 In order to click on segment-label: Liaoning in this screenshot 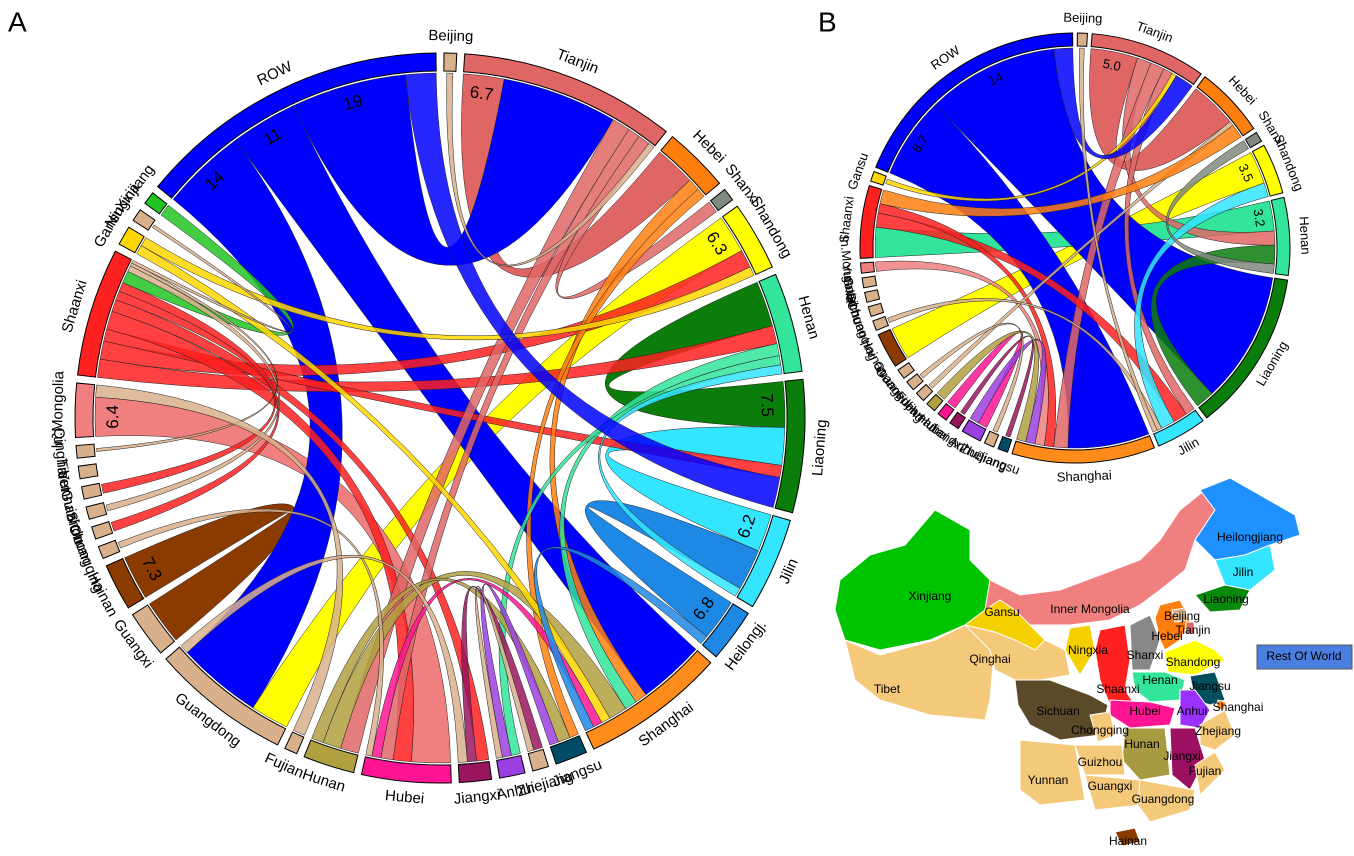, I will do `click(819, 448)`.